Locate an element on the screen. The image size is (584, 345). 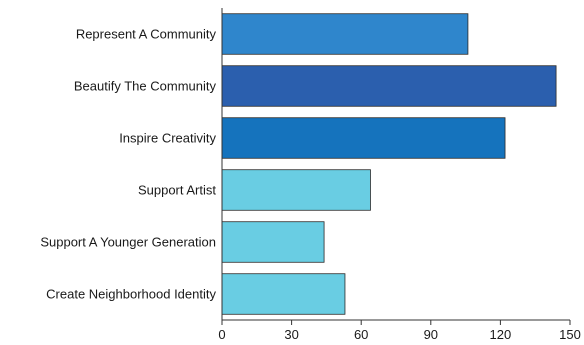
bar-support-a-younger-generation is located at coordinates (273, 242).